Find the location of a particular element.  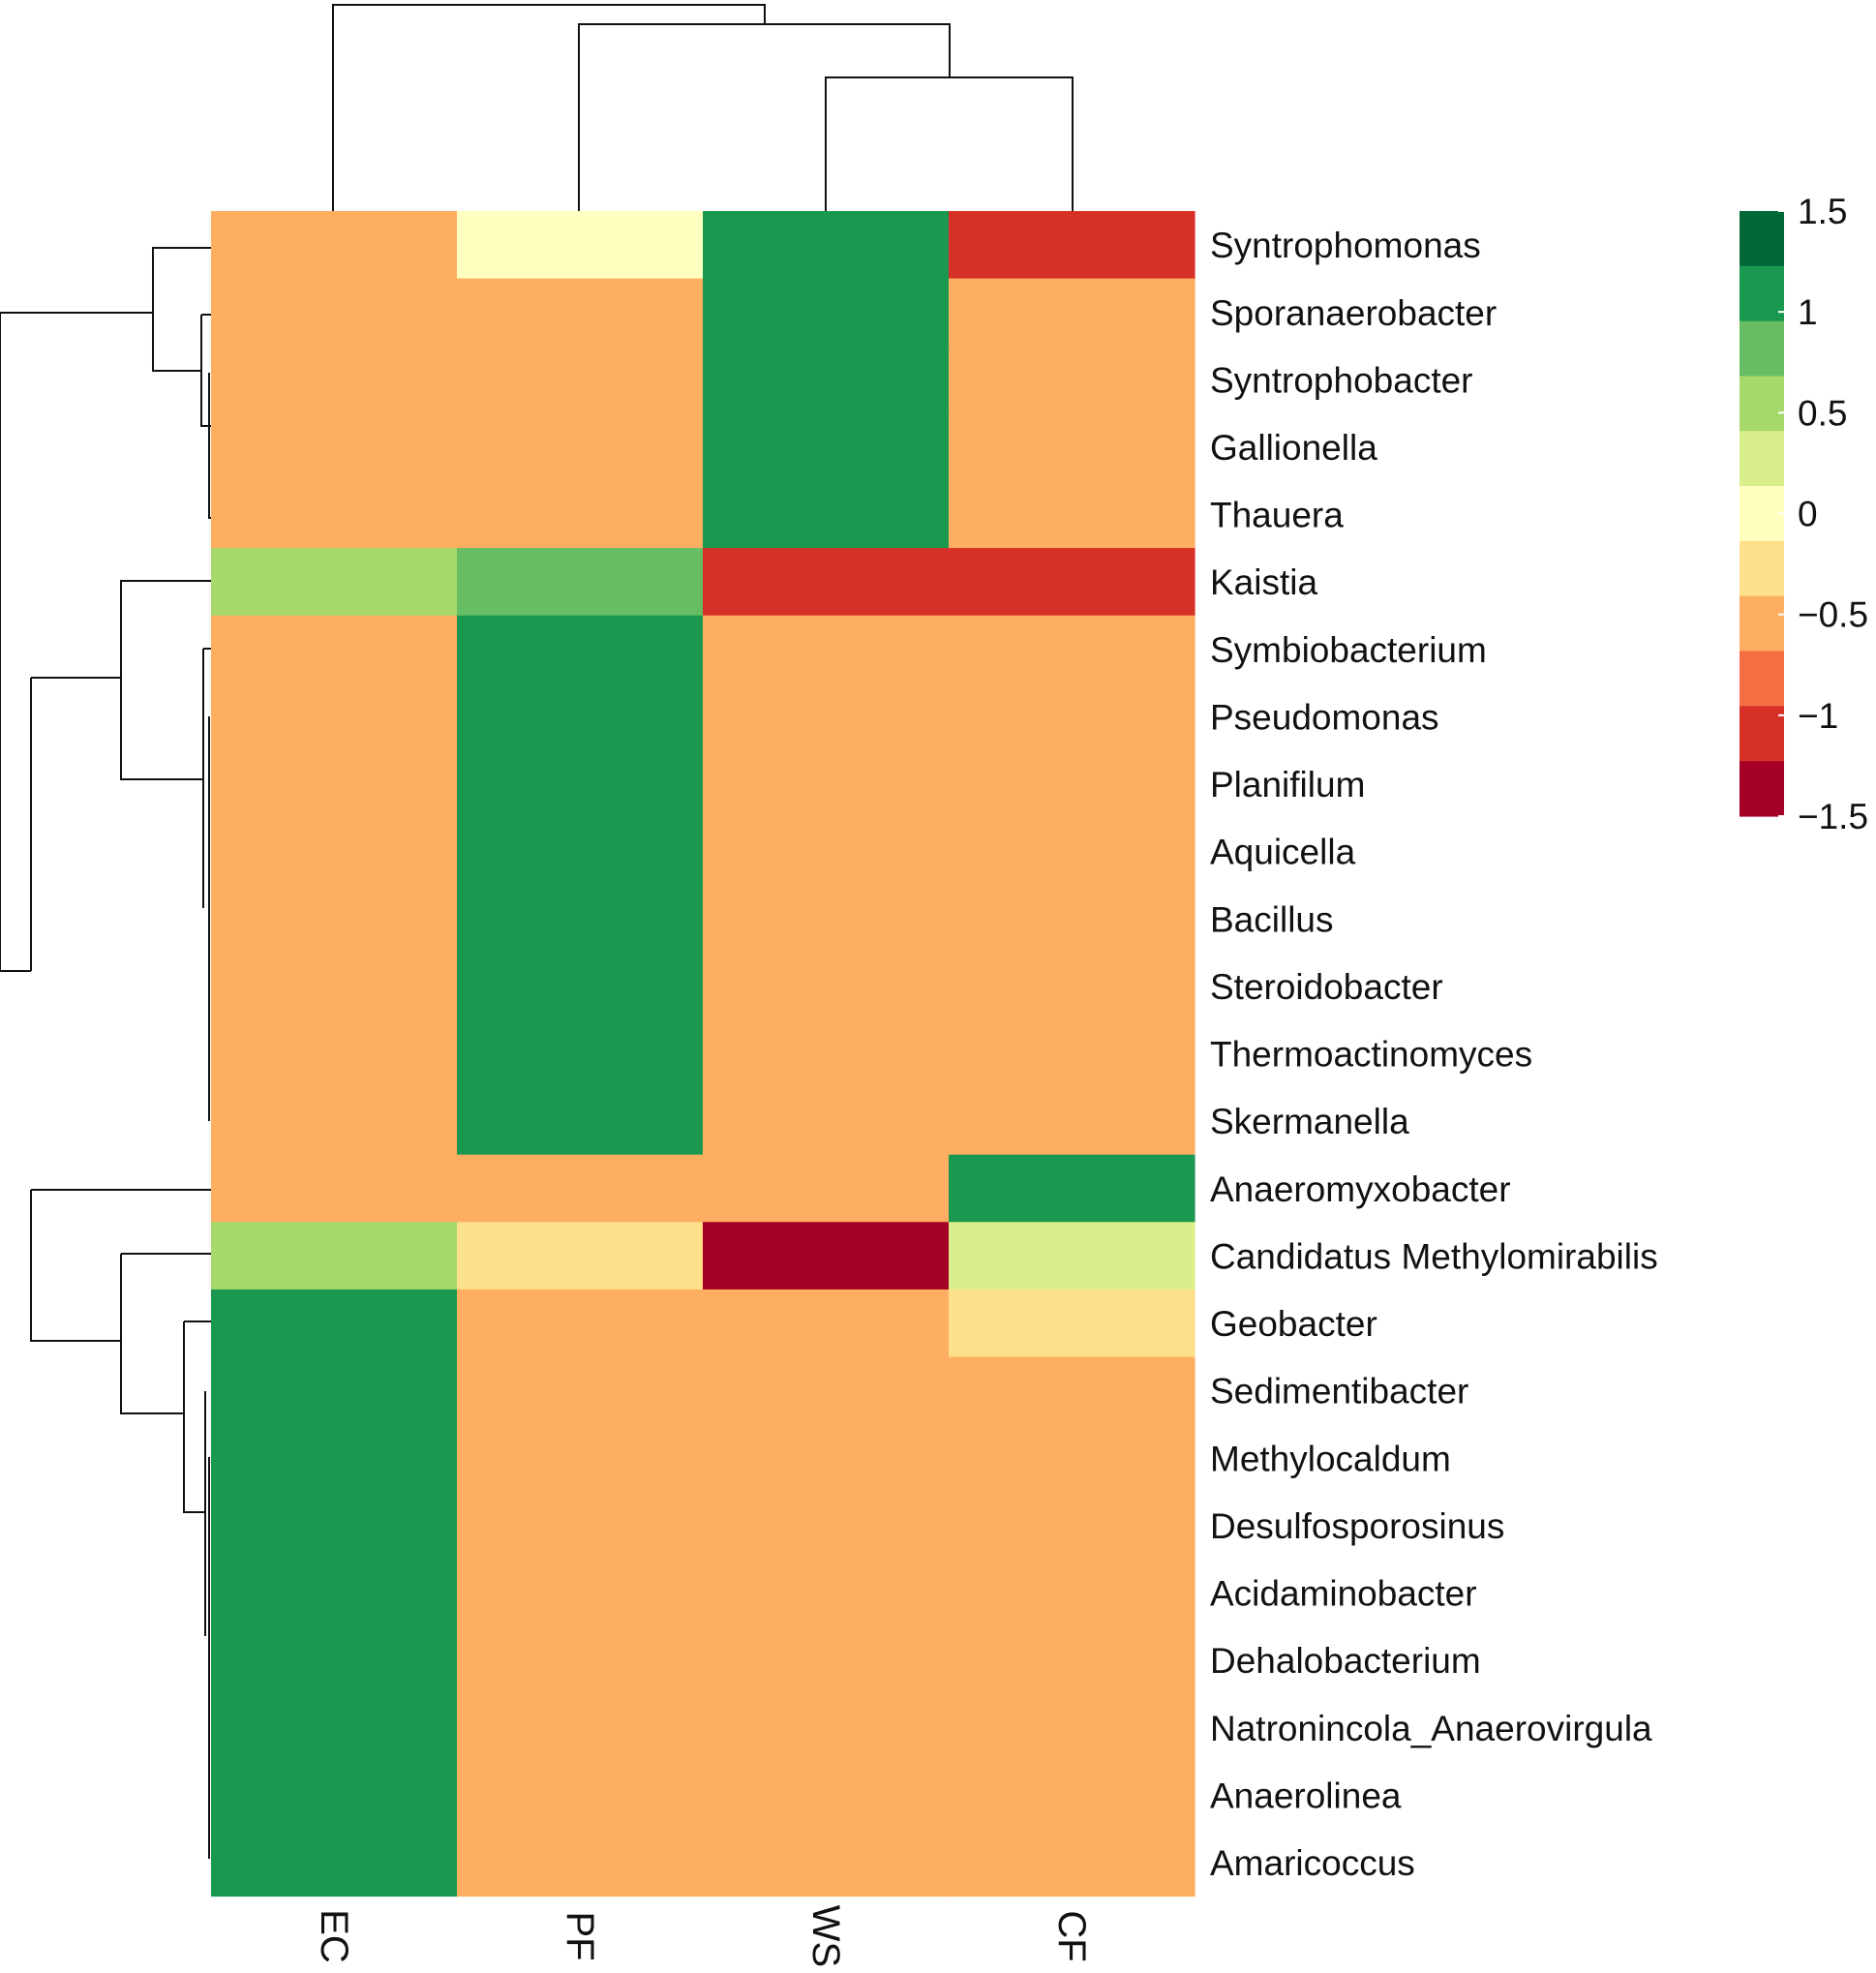

heatmap-cell-steroidobacter-ec is located at coordinates (334, 986).